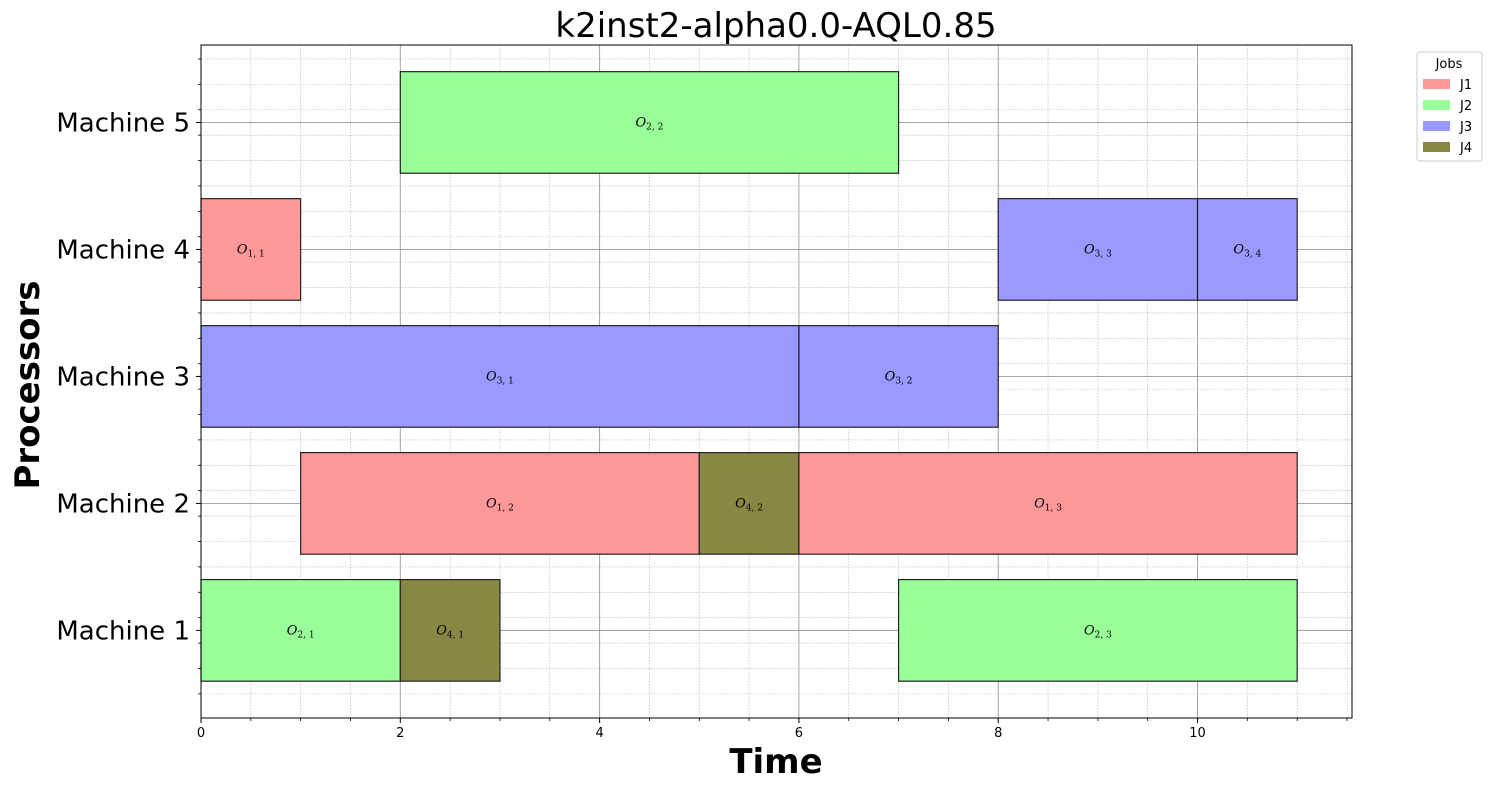 This screenshot has width=1489, height=790. What do you see at coordinates (123, 631) in the screenshot?
I see `y-tick-label: Machine 1` at bounding box center [123, 631].